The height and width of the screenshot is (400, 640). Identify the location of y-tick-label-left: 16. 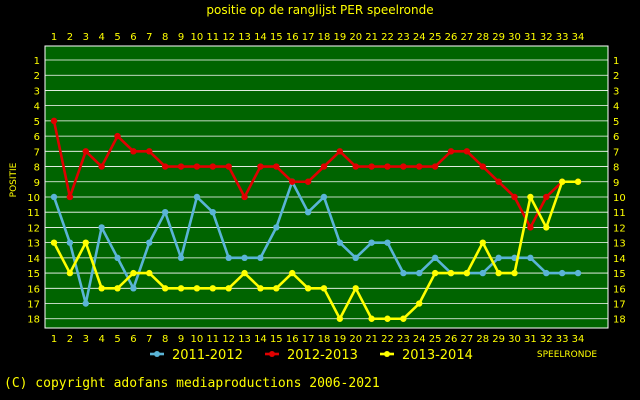
(33, 289).